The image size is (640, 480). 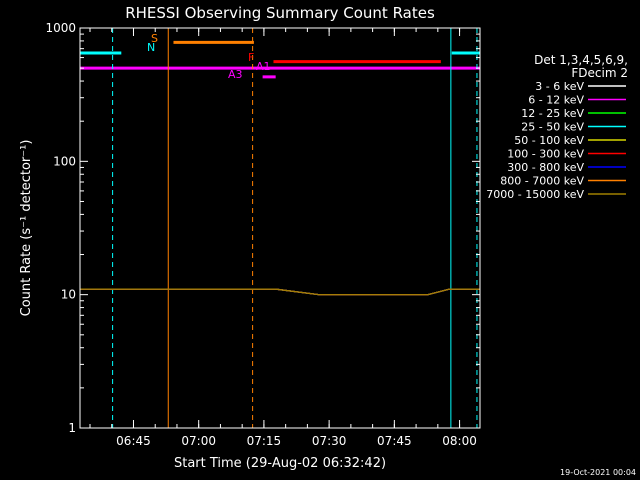 I want to click on legend-header-line-2: FDecim 2, so click(x=599, y=73).